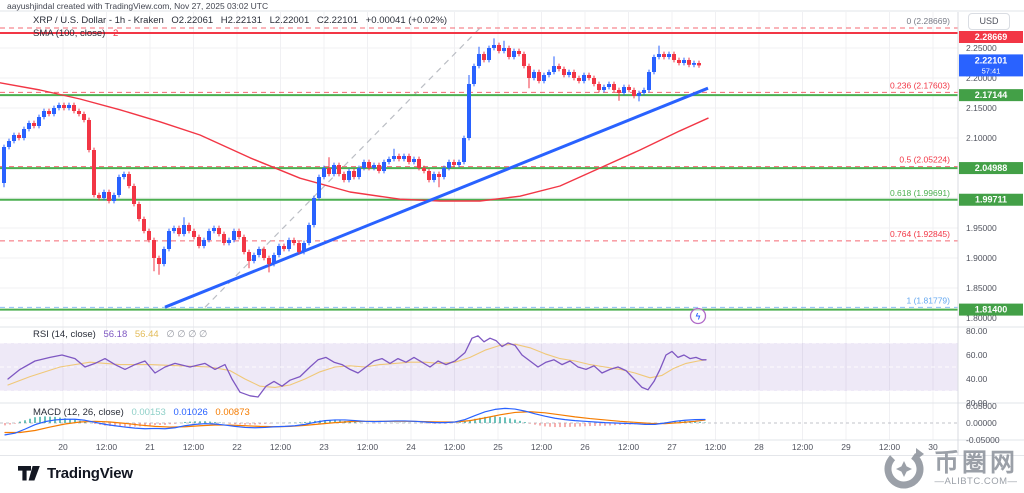  I want to click on svg-text: ϟ, so click(698, 317).